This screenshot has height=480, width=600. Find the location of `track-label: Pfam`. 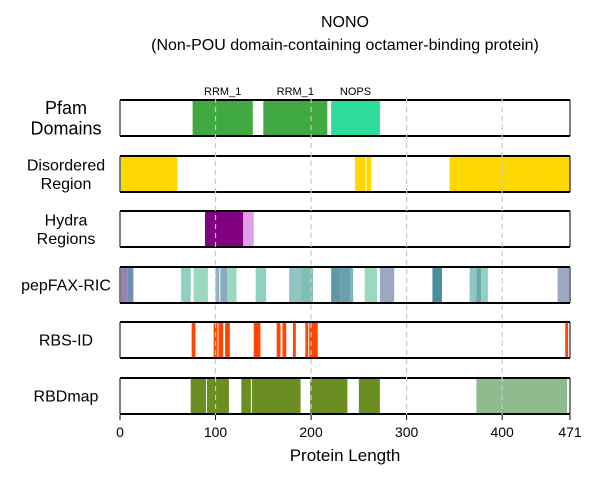

track-label: Pfam is located at coordinates (66, 108).